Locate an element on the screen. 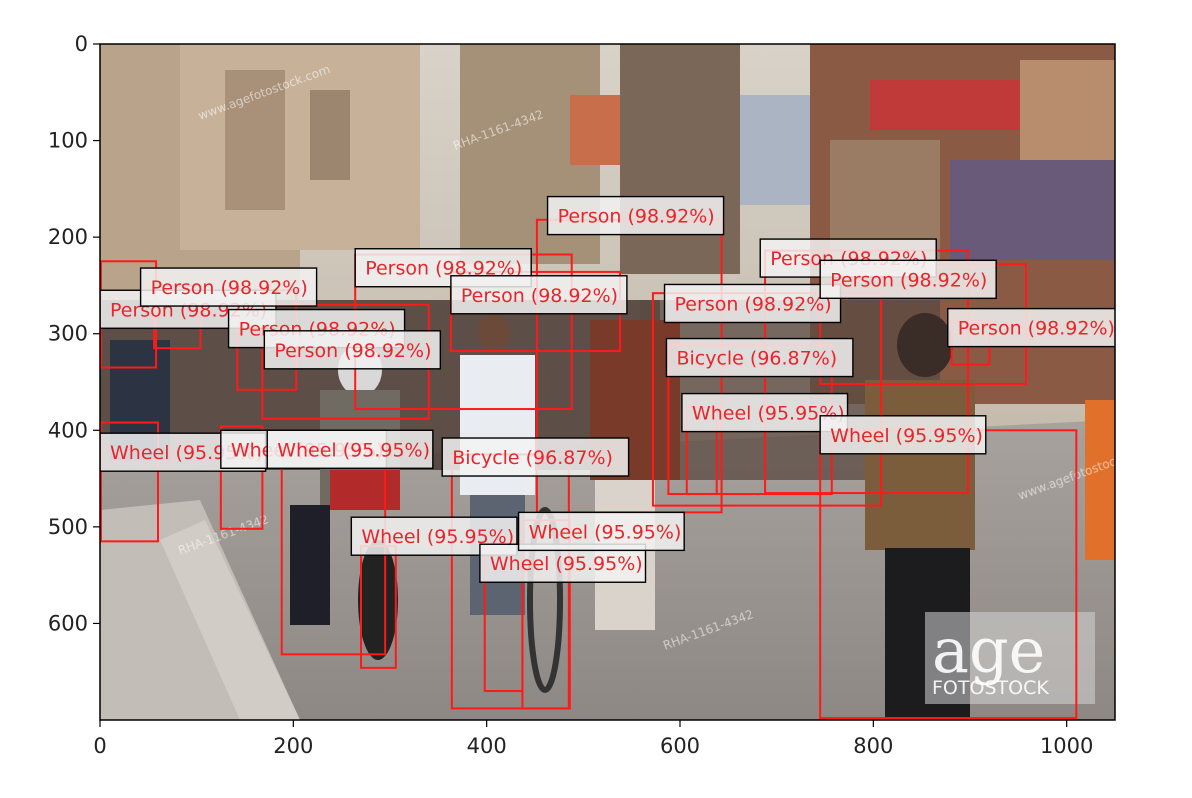 This screenshot has width=1192, height=798. x-tick-label: 1000 is located at coordinates (1066, 746).